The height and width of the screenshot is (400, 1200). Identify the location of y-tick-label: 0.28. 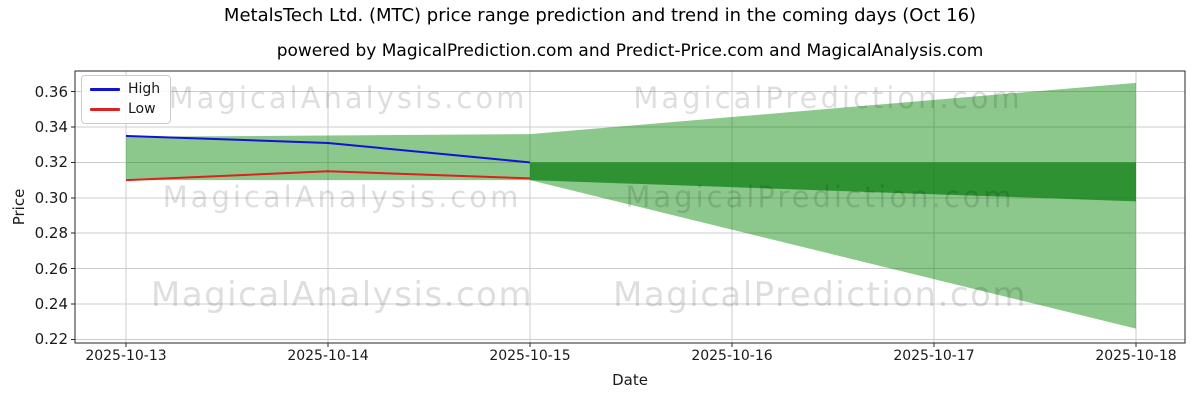
(51, 233).